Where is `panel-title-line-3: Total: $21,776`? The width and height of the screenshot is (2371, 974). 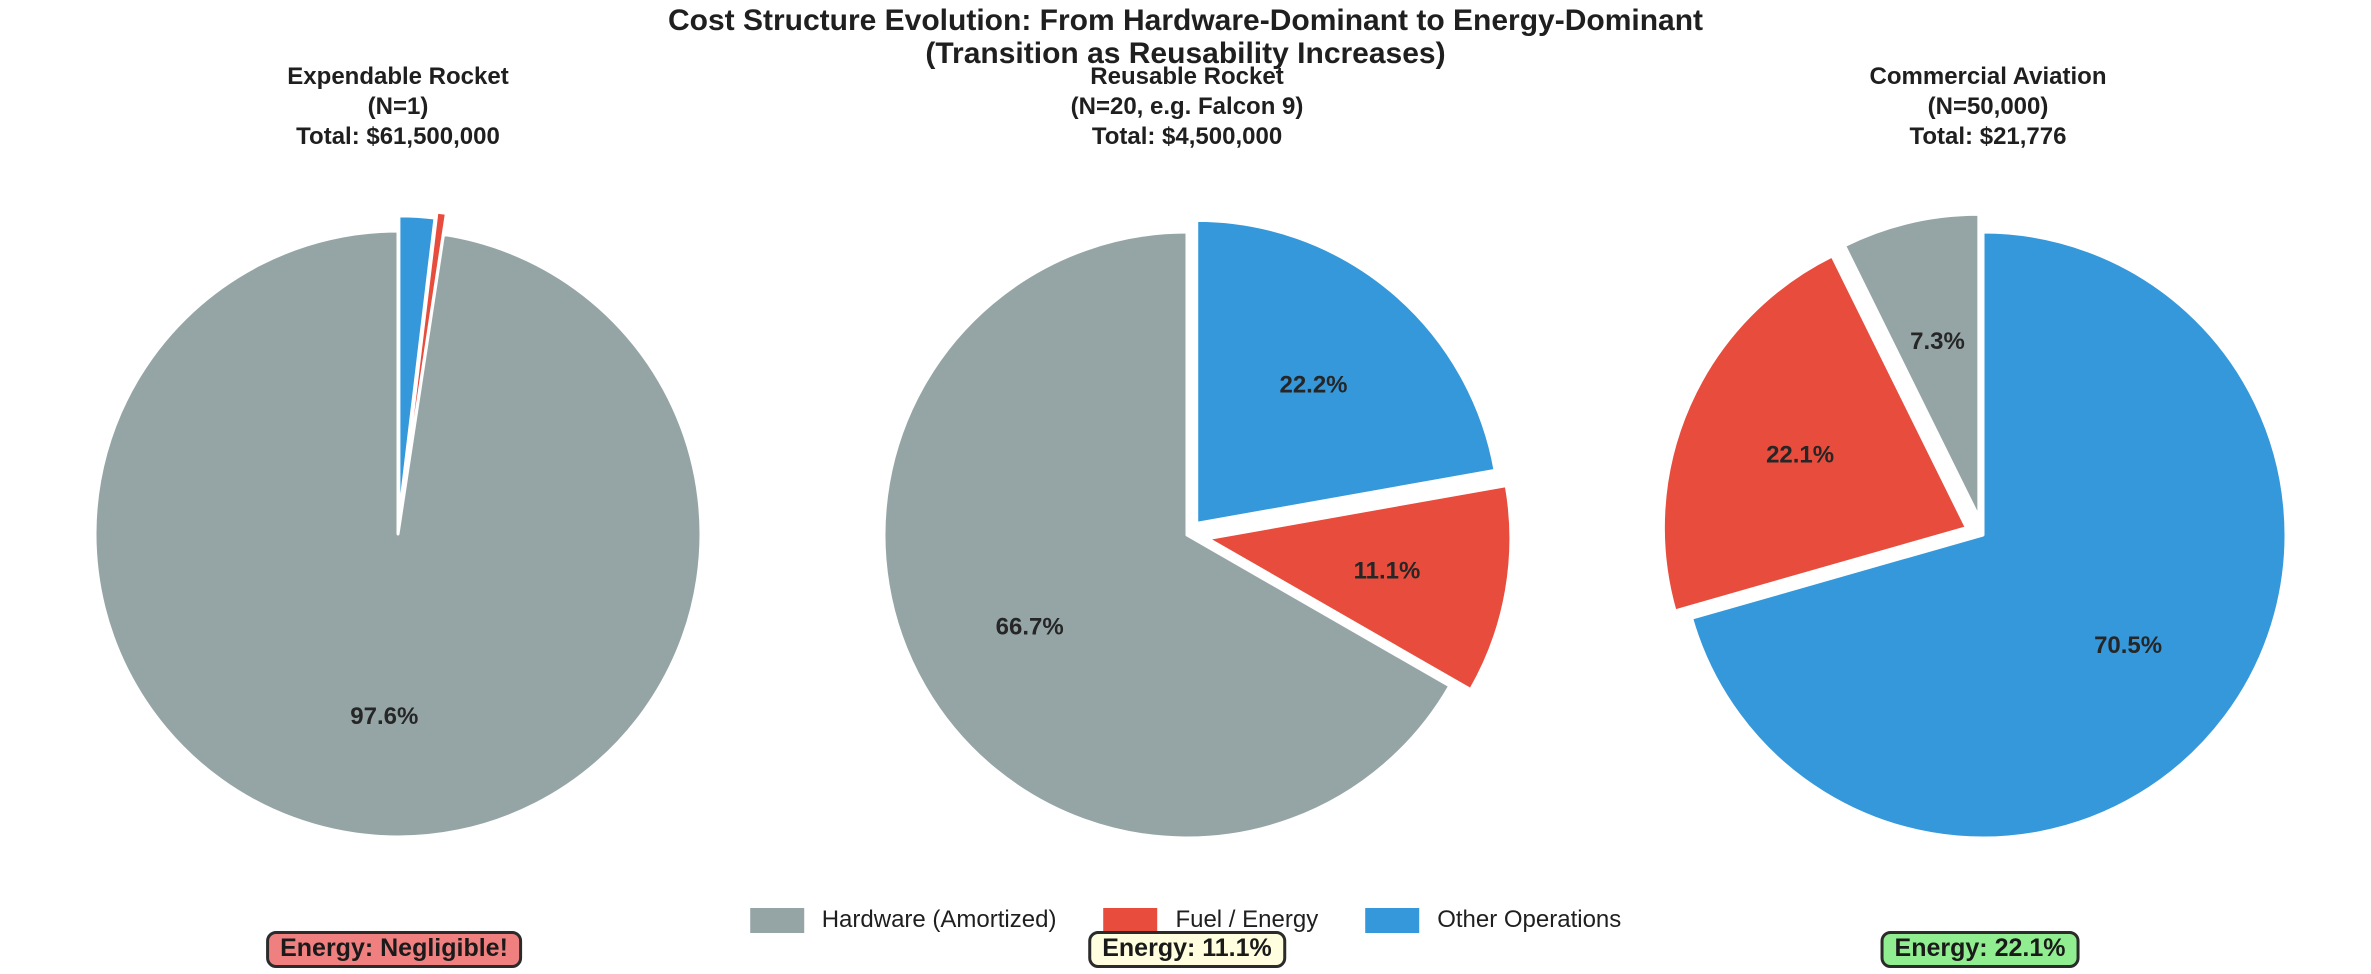 panel-title-line-3: Total: $21,776 is located at coordinates (1988, 136).